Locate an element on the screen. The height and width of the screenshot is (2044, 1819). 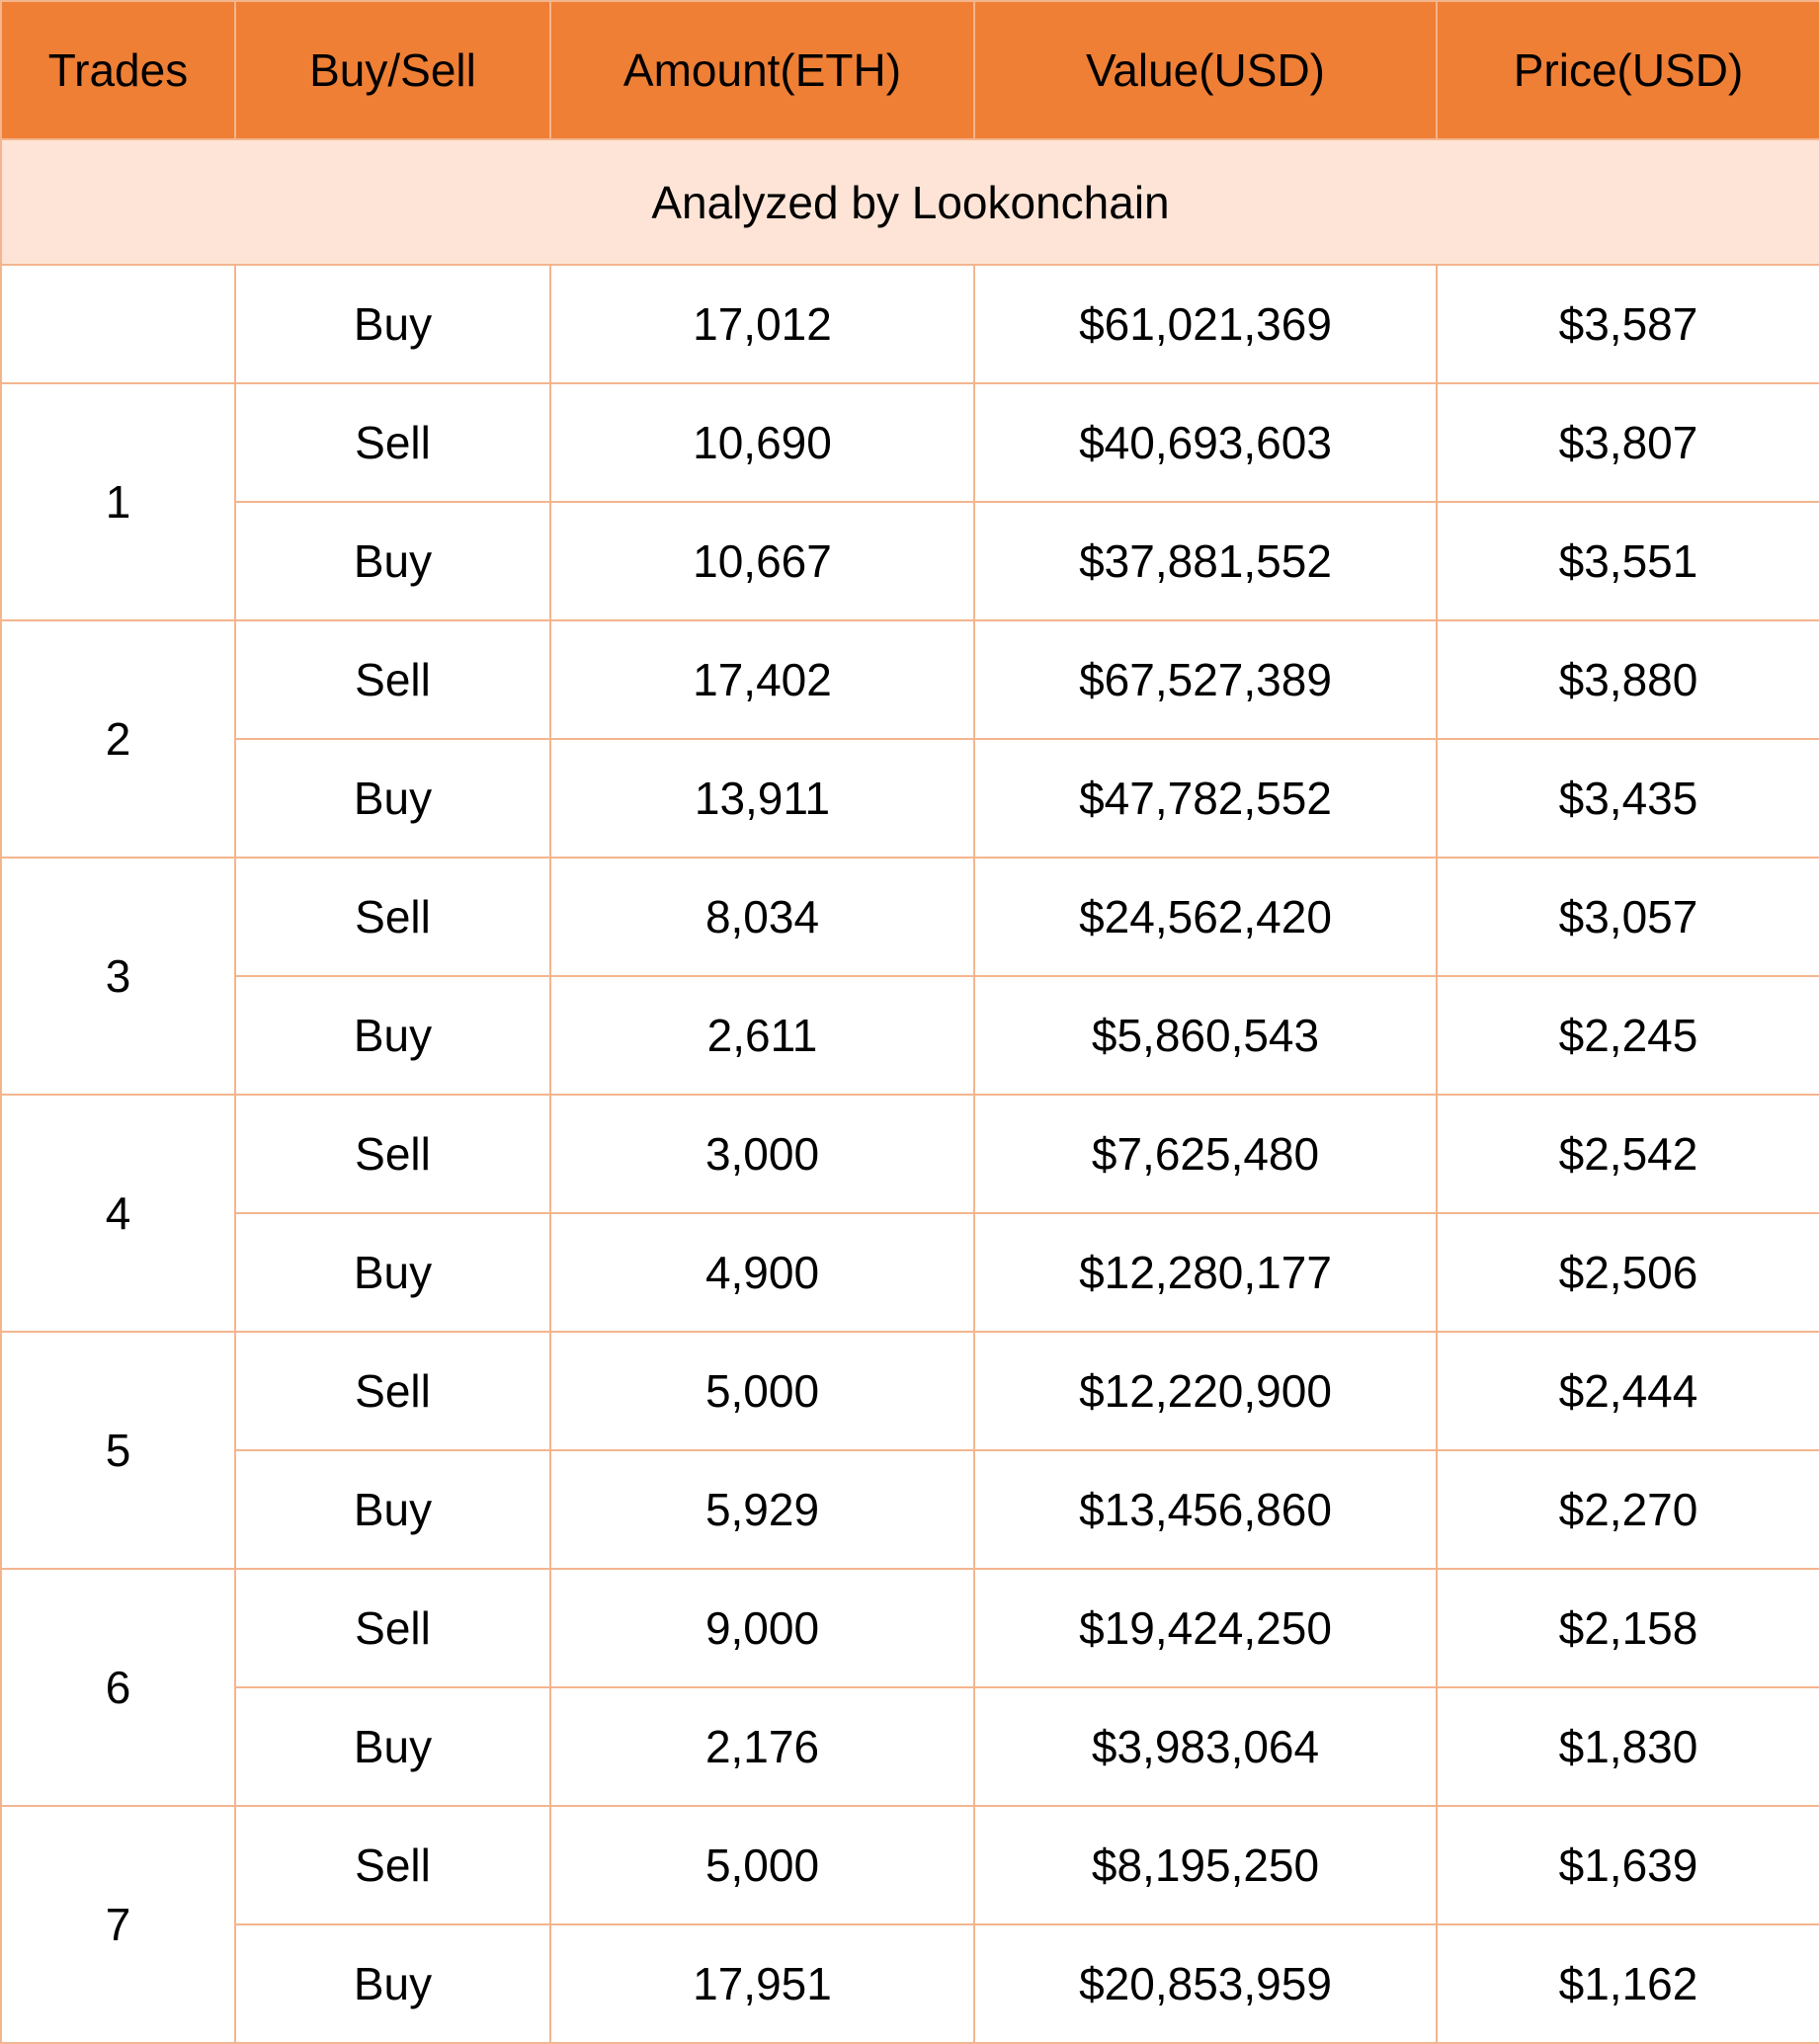
price-cell: $2,542 is located at coordinates (1627, 1154).